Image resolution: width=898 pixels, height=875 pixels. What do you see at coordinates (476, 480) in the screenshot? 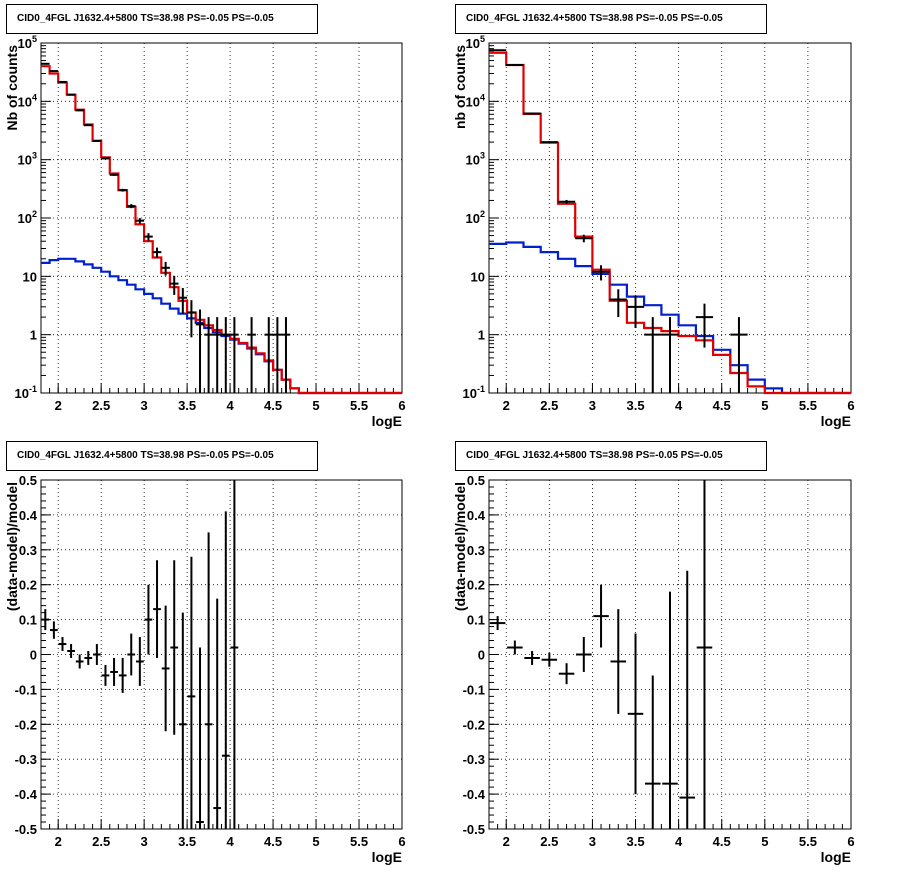
I see `y-tick-label: 0.5` at bounding box center [476, 480].